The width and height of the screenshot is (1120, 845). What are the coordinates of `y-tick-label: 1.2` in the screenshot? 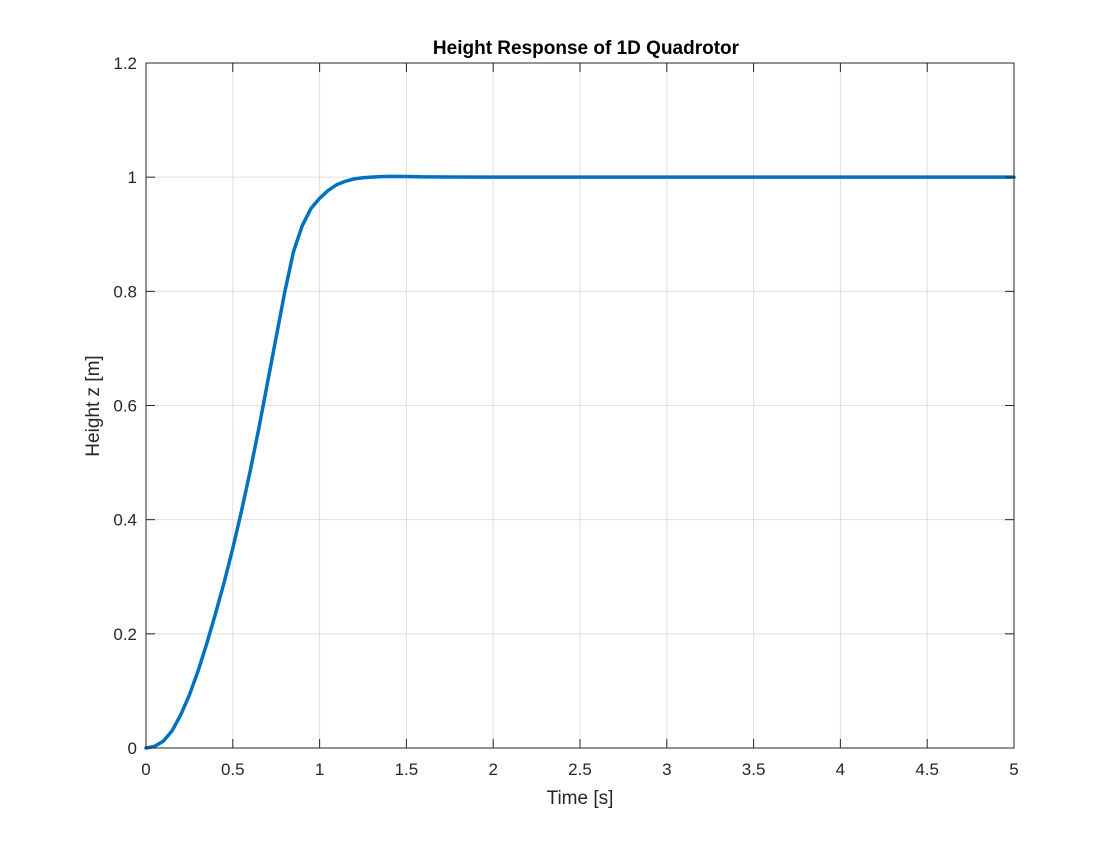 It's located at (125, 63).